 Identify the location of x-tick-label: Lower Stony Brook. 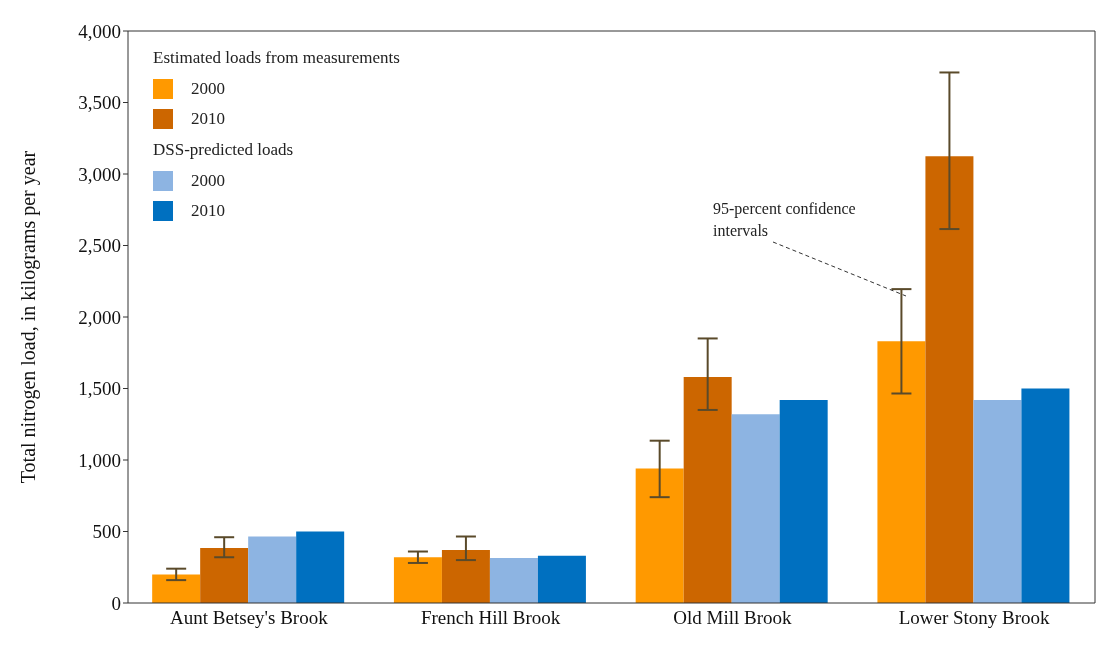
(974, 618).